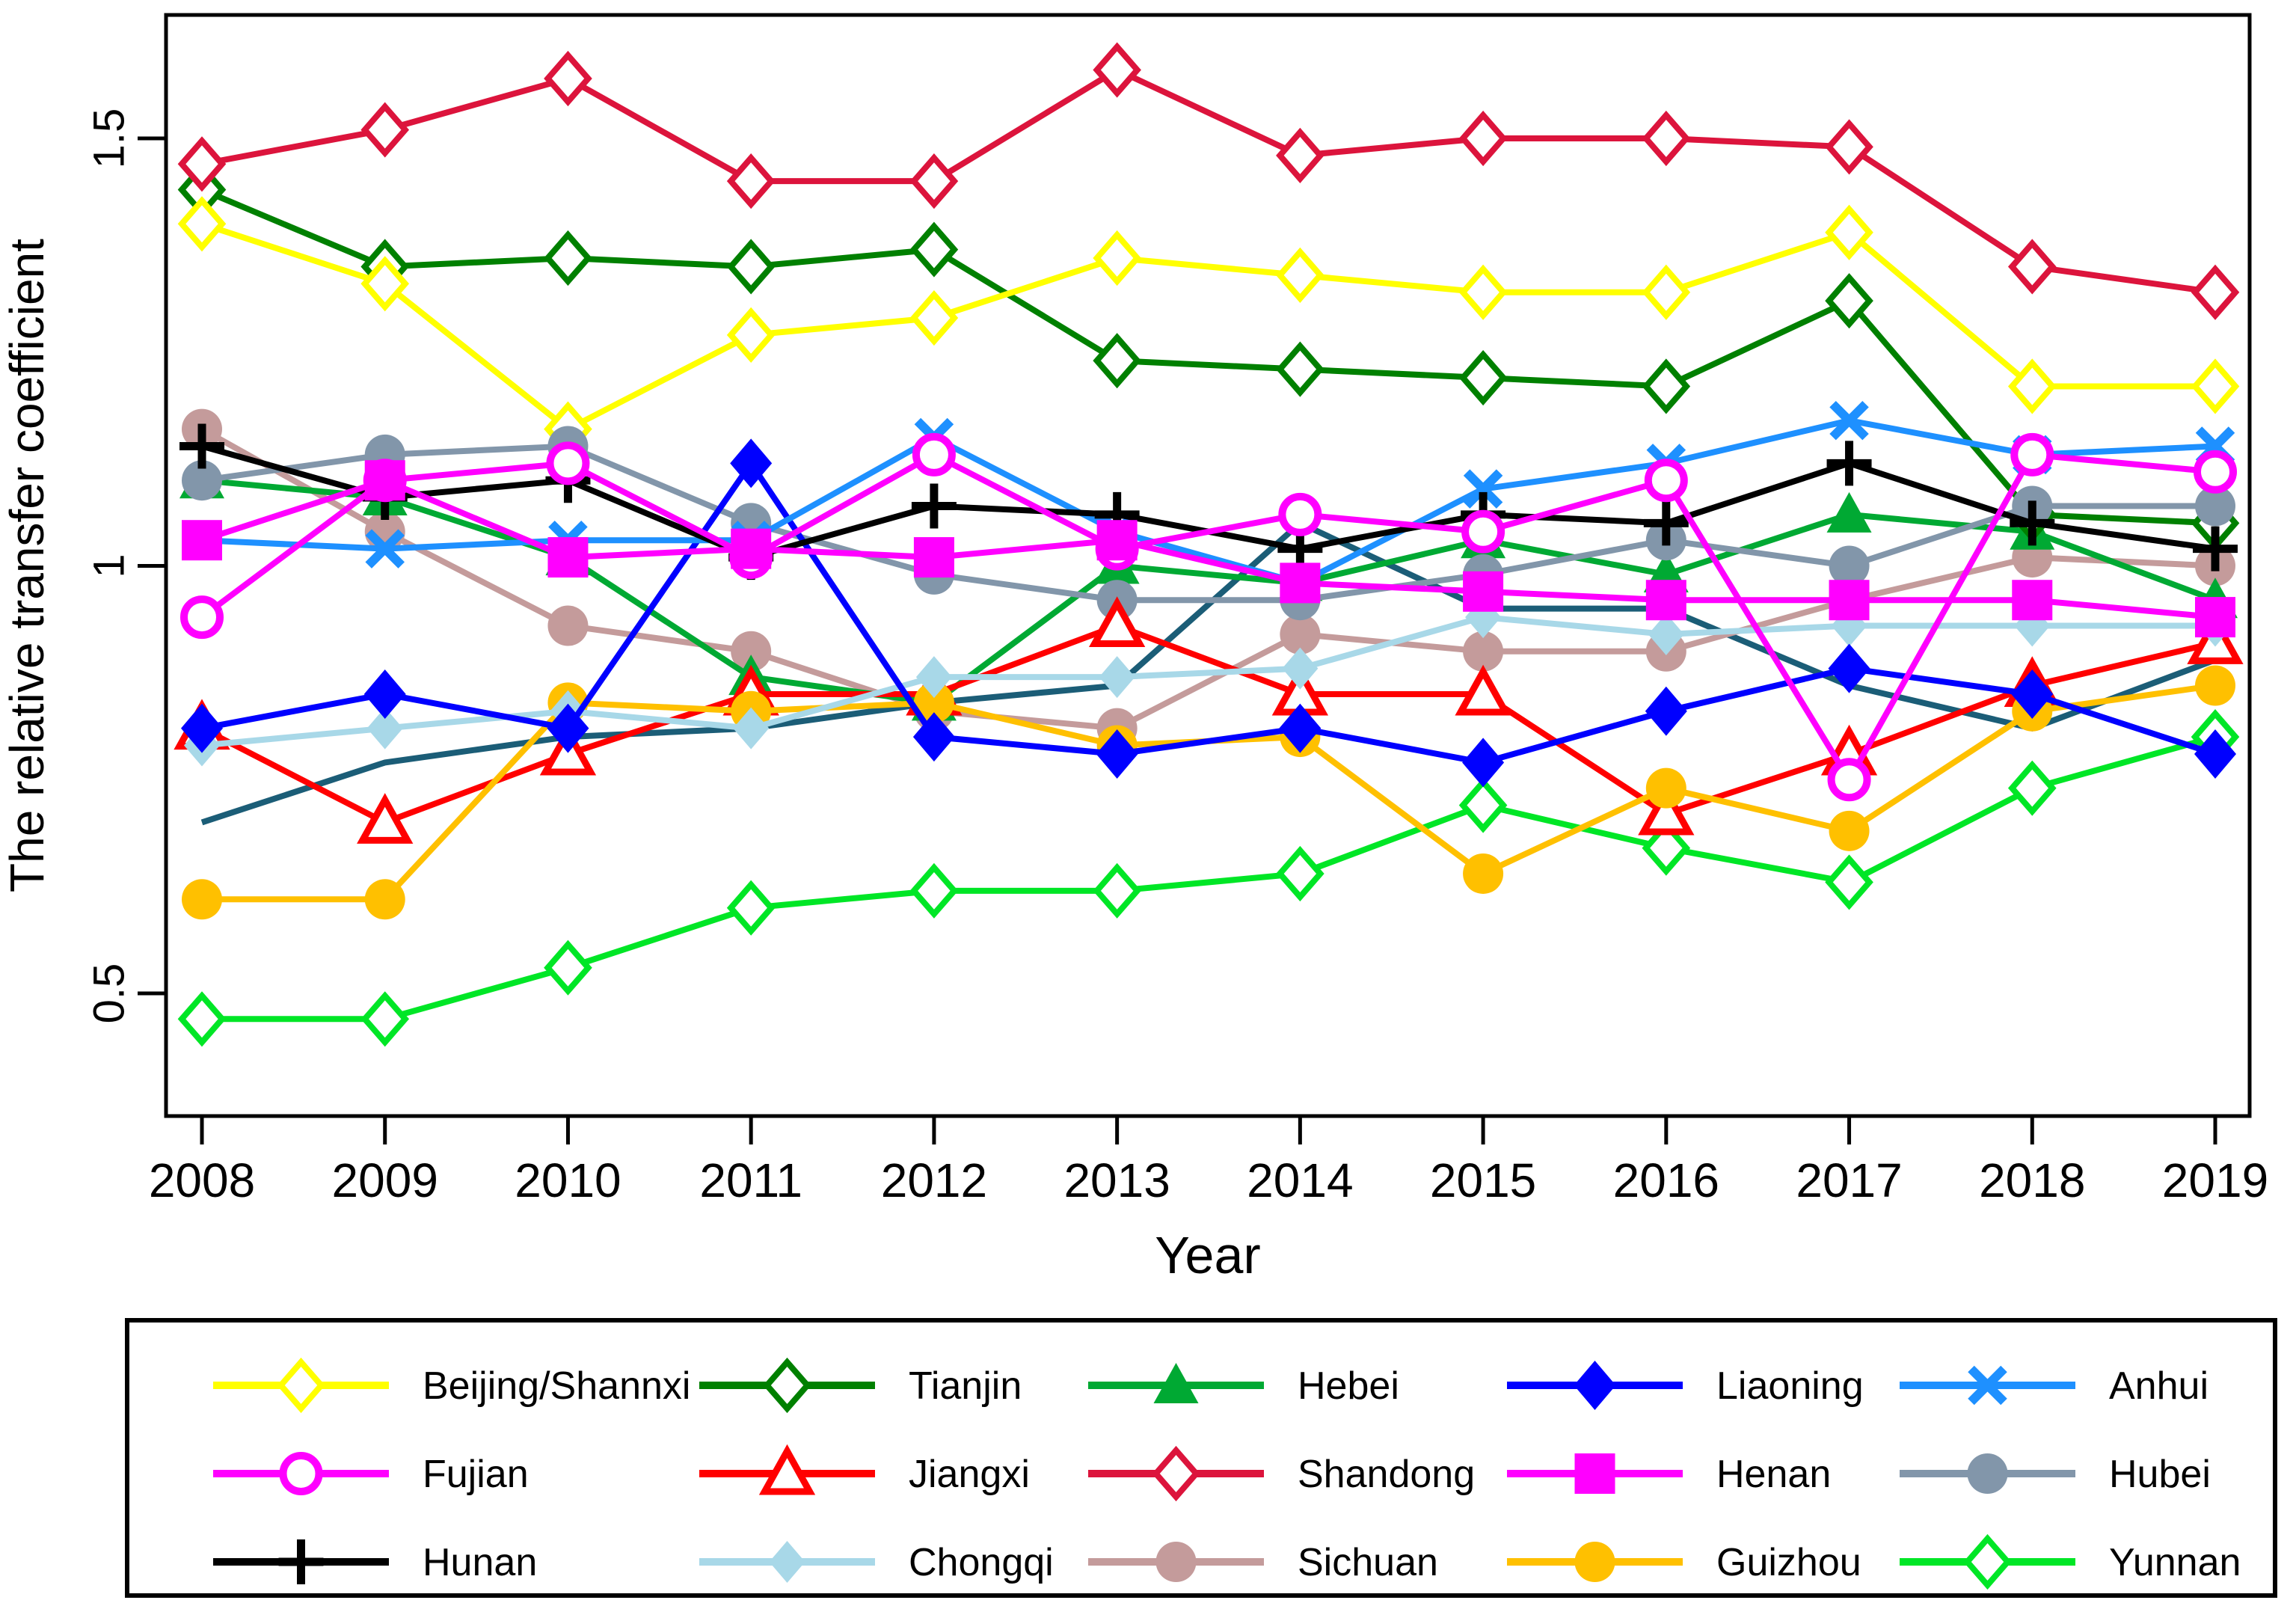 The width and height of the screenshot is (2296, 1606). Describe the element at coordinates (750, 1180) in the screenshot. I see `x-tick-label: 2011` at that location.